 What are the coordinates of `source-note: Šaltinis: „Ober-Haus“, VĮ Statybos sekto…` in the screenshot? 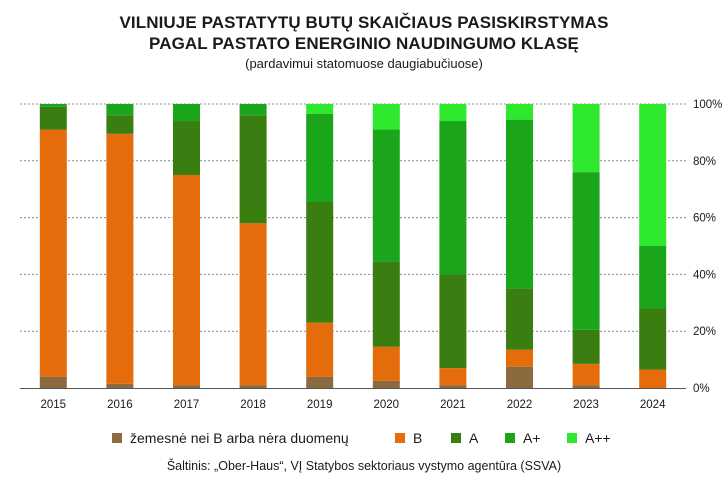 It's located at (364, 466).